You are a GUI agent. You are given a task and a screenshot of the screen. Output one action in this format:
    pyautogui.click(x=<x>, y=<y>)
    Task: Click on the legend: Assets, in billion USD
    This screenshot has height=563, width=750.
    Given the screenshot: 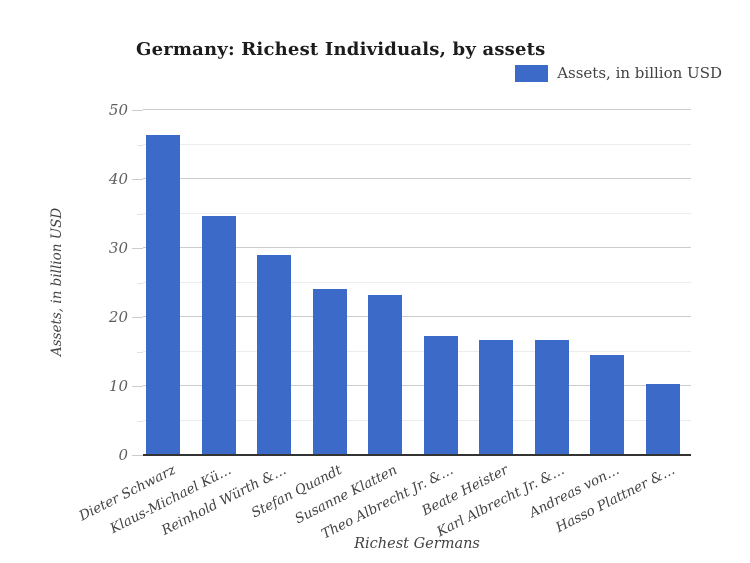 What is the action you would take?
    pyautogui.click(x=618, y=73)
    